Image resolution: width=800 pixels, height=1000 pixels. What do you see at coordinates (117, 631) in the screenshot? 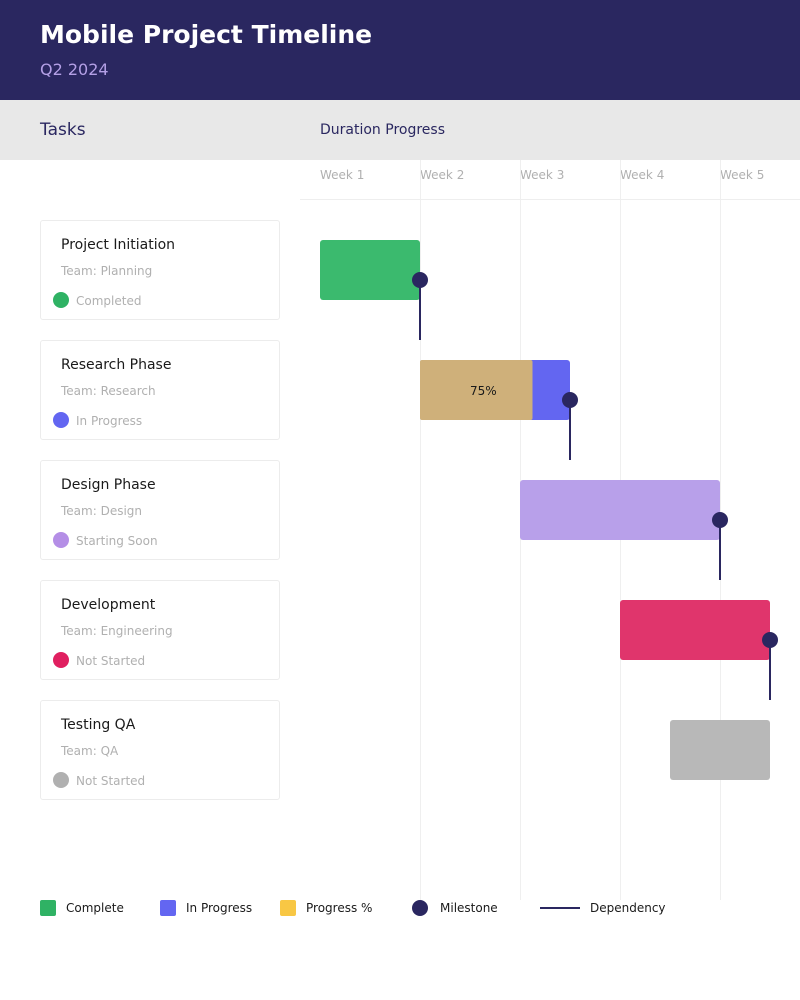
I see `task-team: Team: Engineering` at bounding box center [117, 631].